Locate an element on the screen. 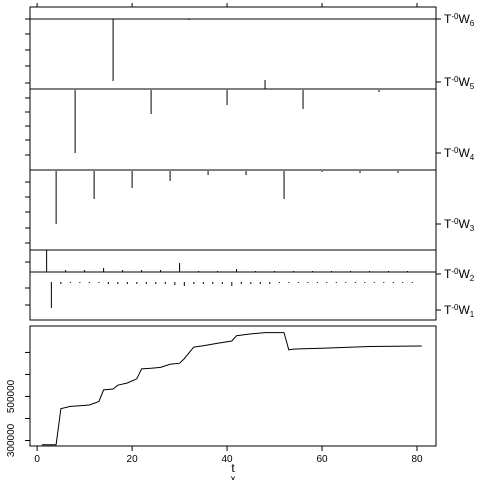  y-tick-label-2: 500000 is located at coordinates (11, 396).